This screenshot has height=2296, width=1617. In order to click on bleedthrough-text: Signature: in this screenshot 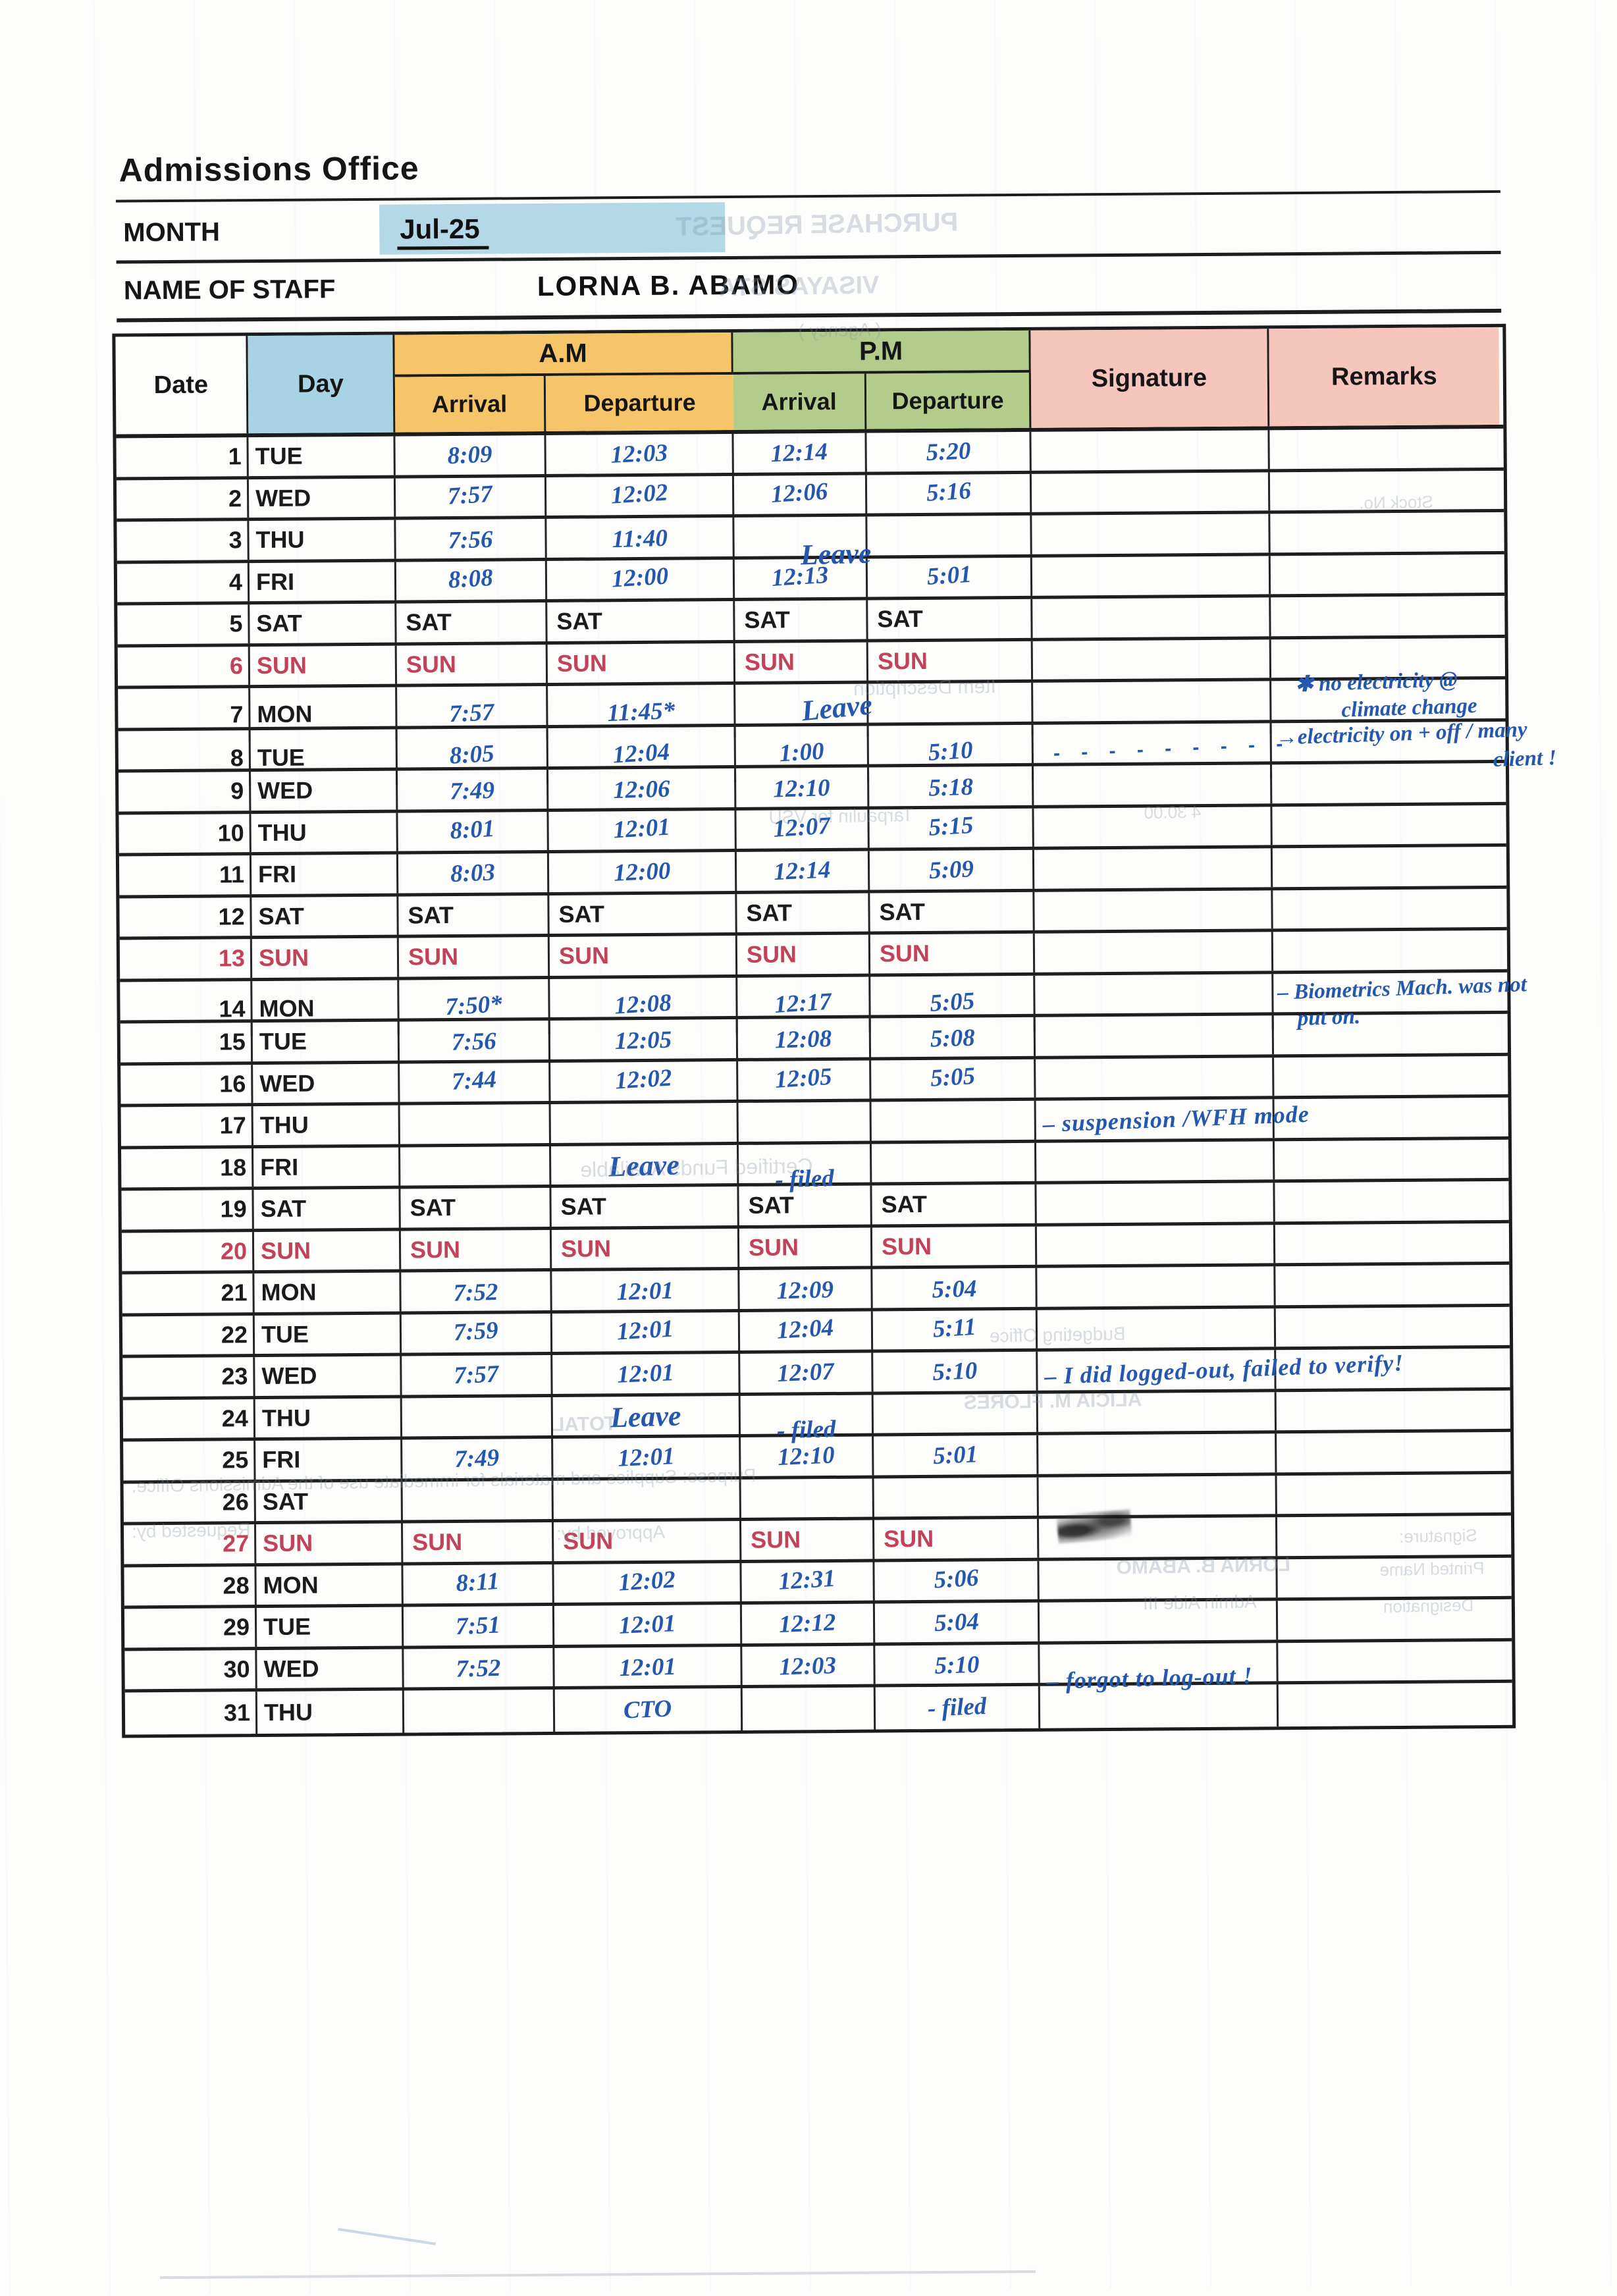, I will do `click(1437, 1536)`.